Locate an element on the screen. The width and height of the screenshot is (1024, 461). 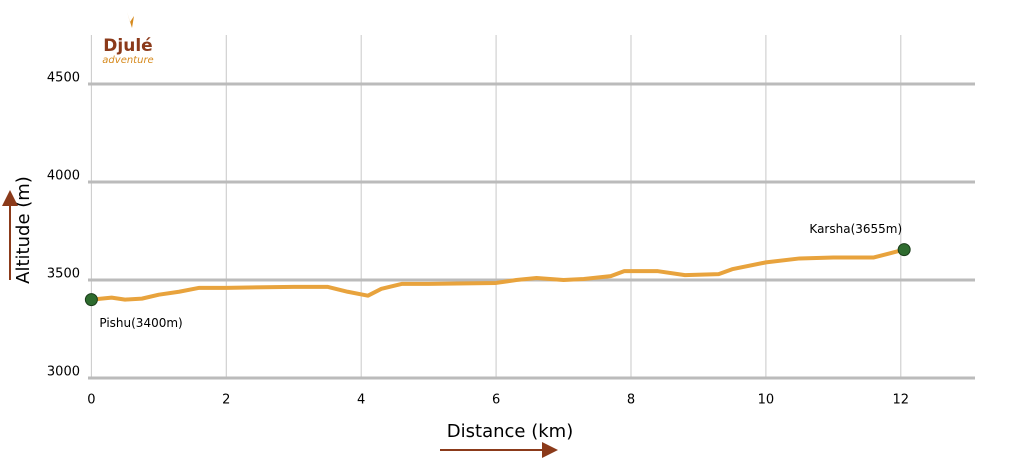
annotation: Pishu(3400m) is located at coordinates (140, 323).